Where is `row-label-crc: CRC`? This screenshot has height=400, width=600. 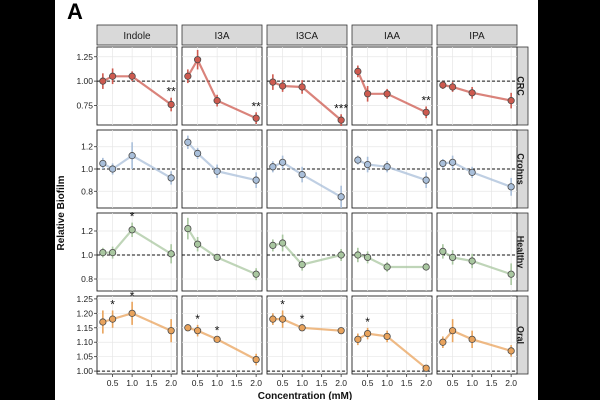
row-label-crc: CRC is located at coordinates (521, 86).